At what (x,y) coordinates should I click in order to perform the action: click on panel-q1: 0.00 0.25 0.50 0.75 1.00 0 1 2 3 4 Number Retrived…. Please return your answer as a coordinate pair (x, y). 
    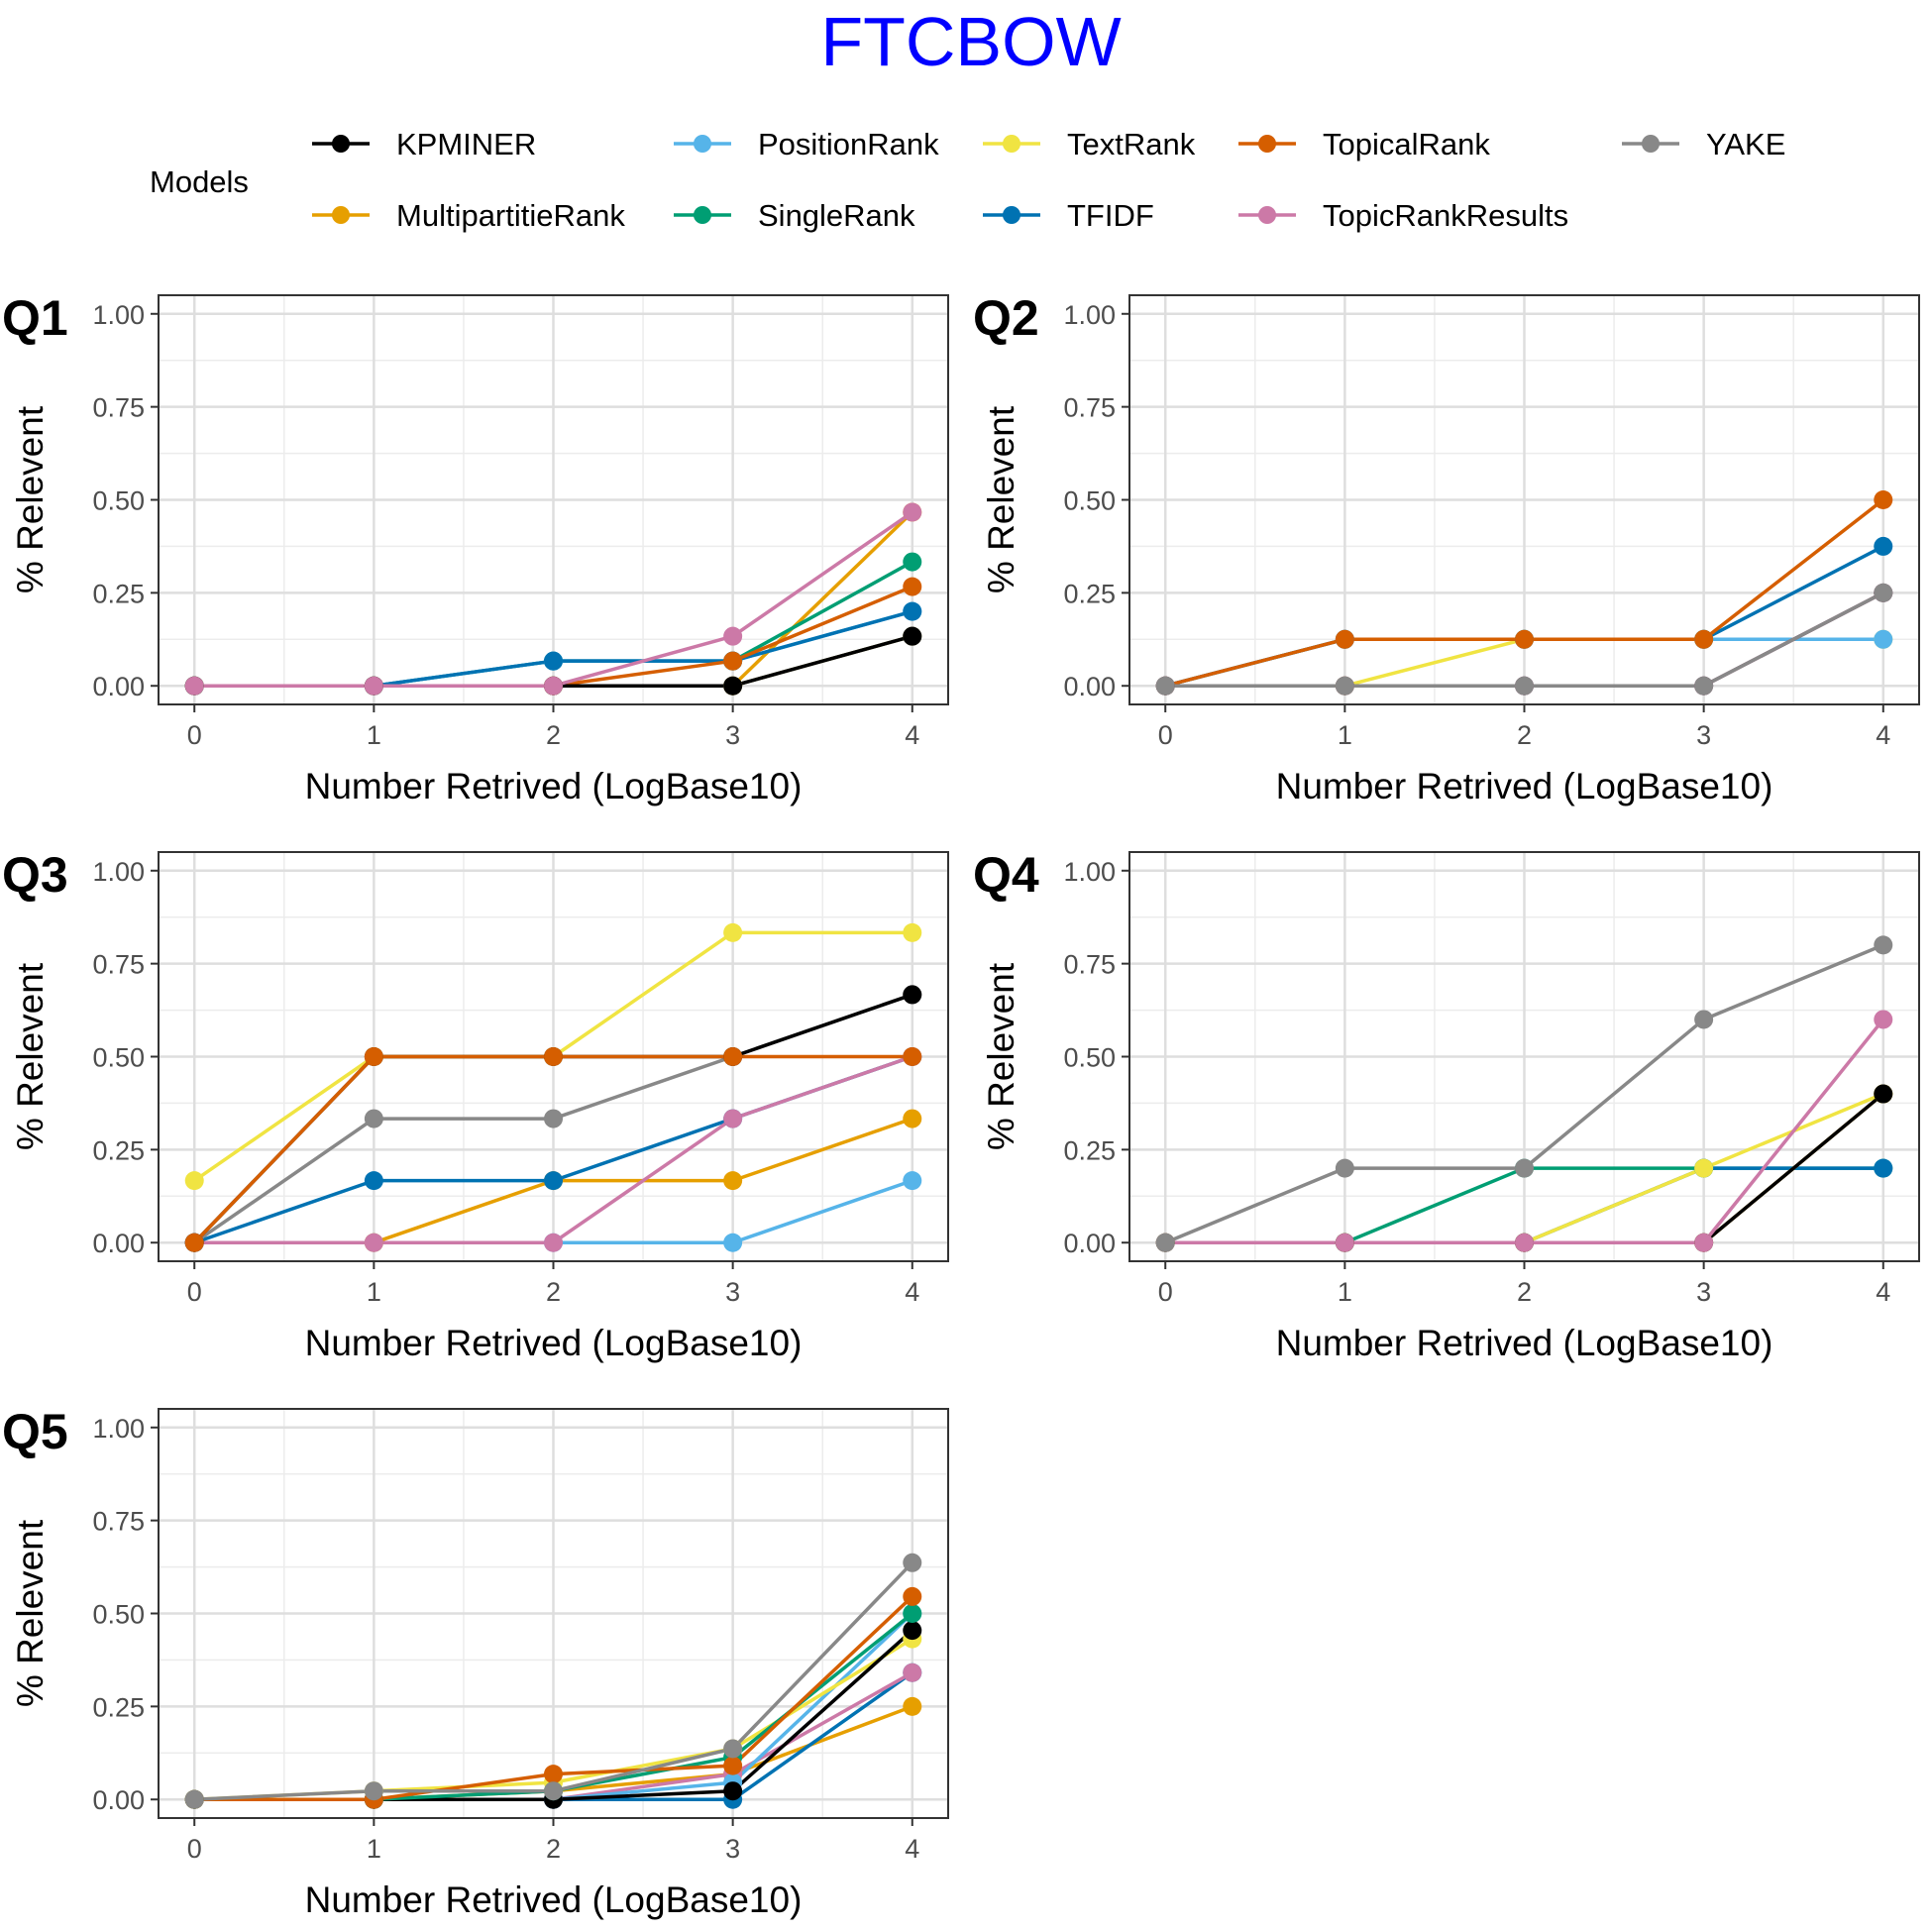
    Looking at the image, I should click on (476, 548).